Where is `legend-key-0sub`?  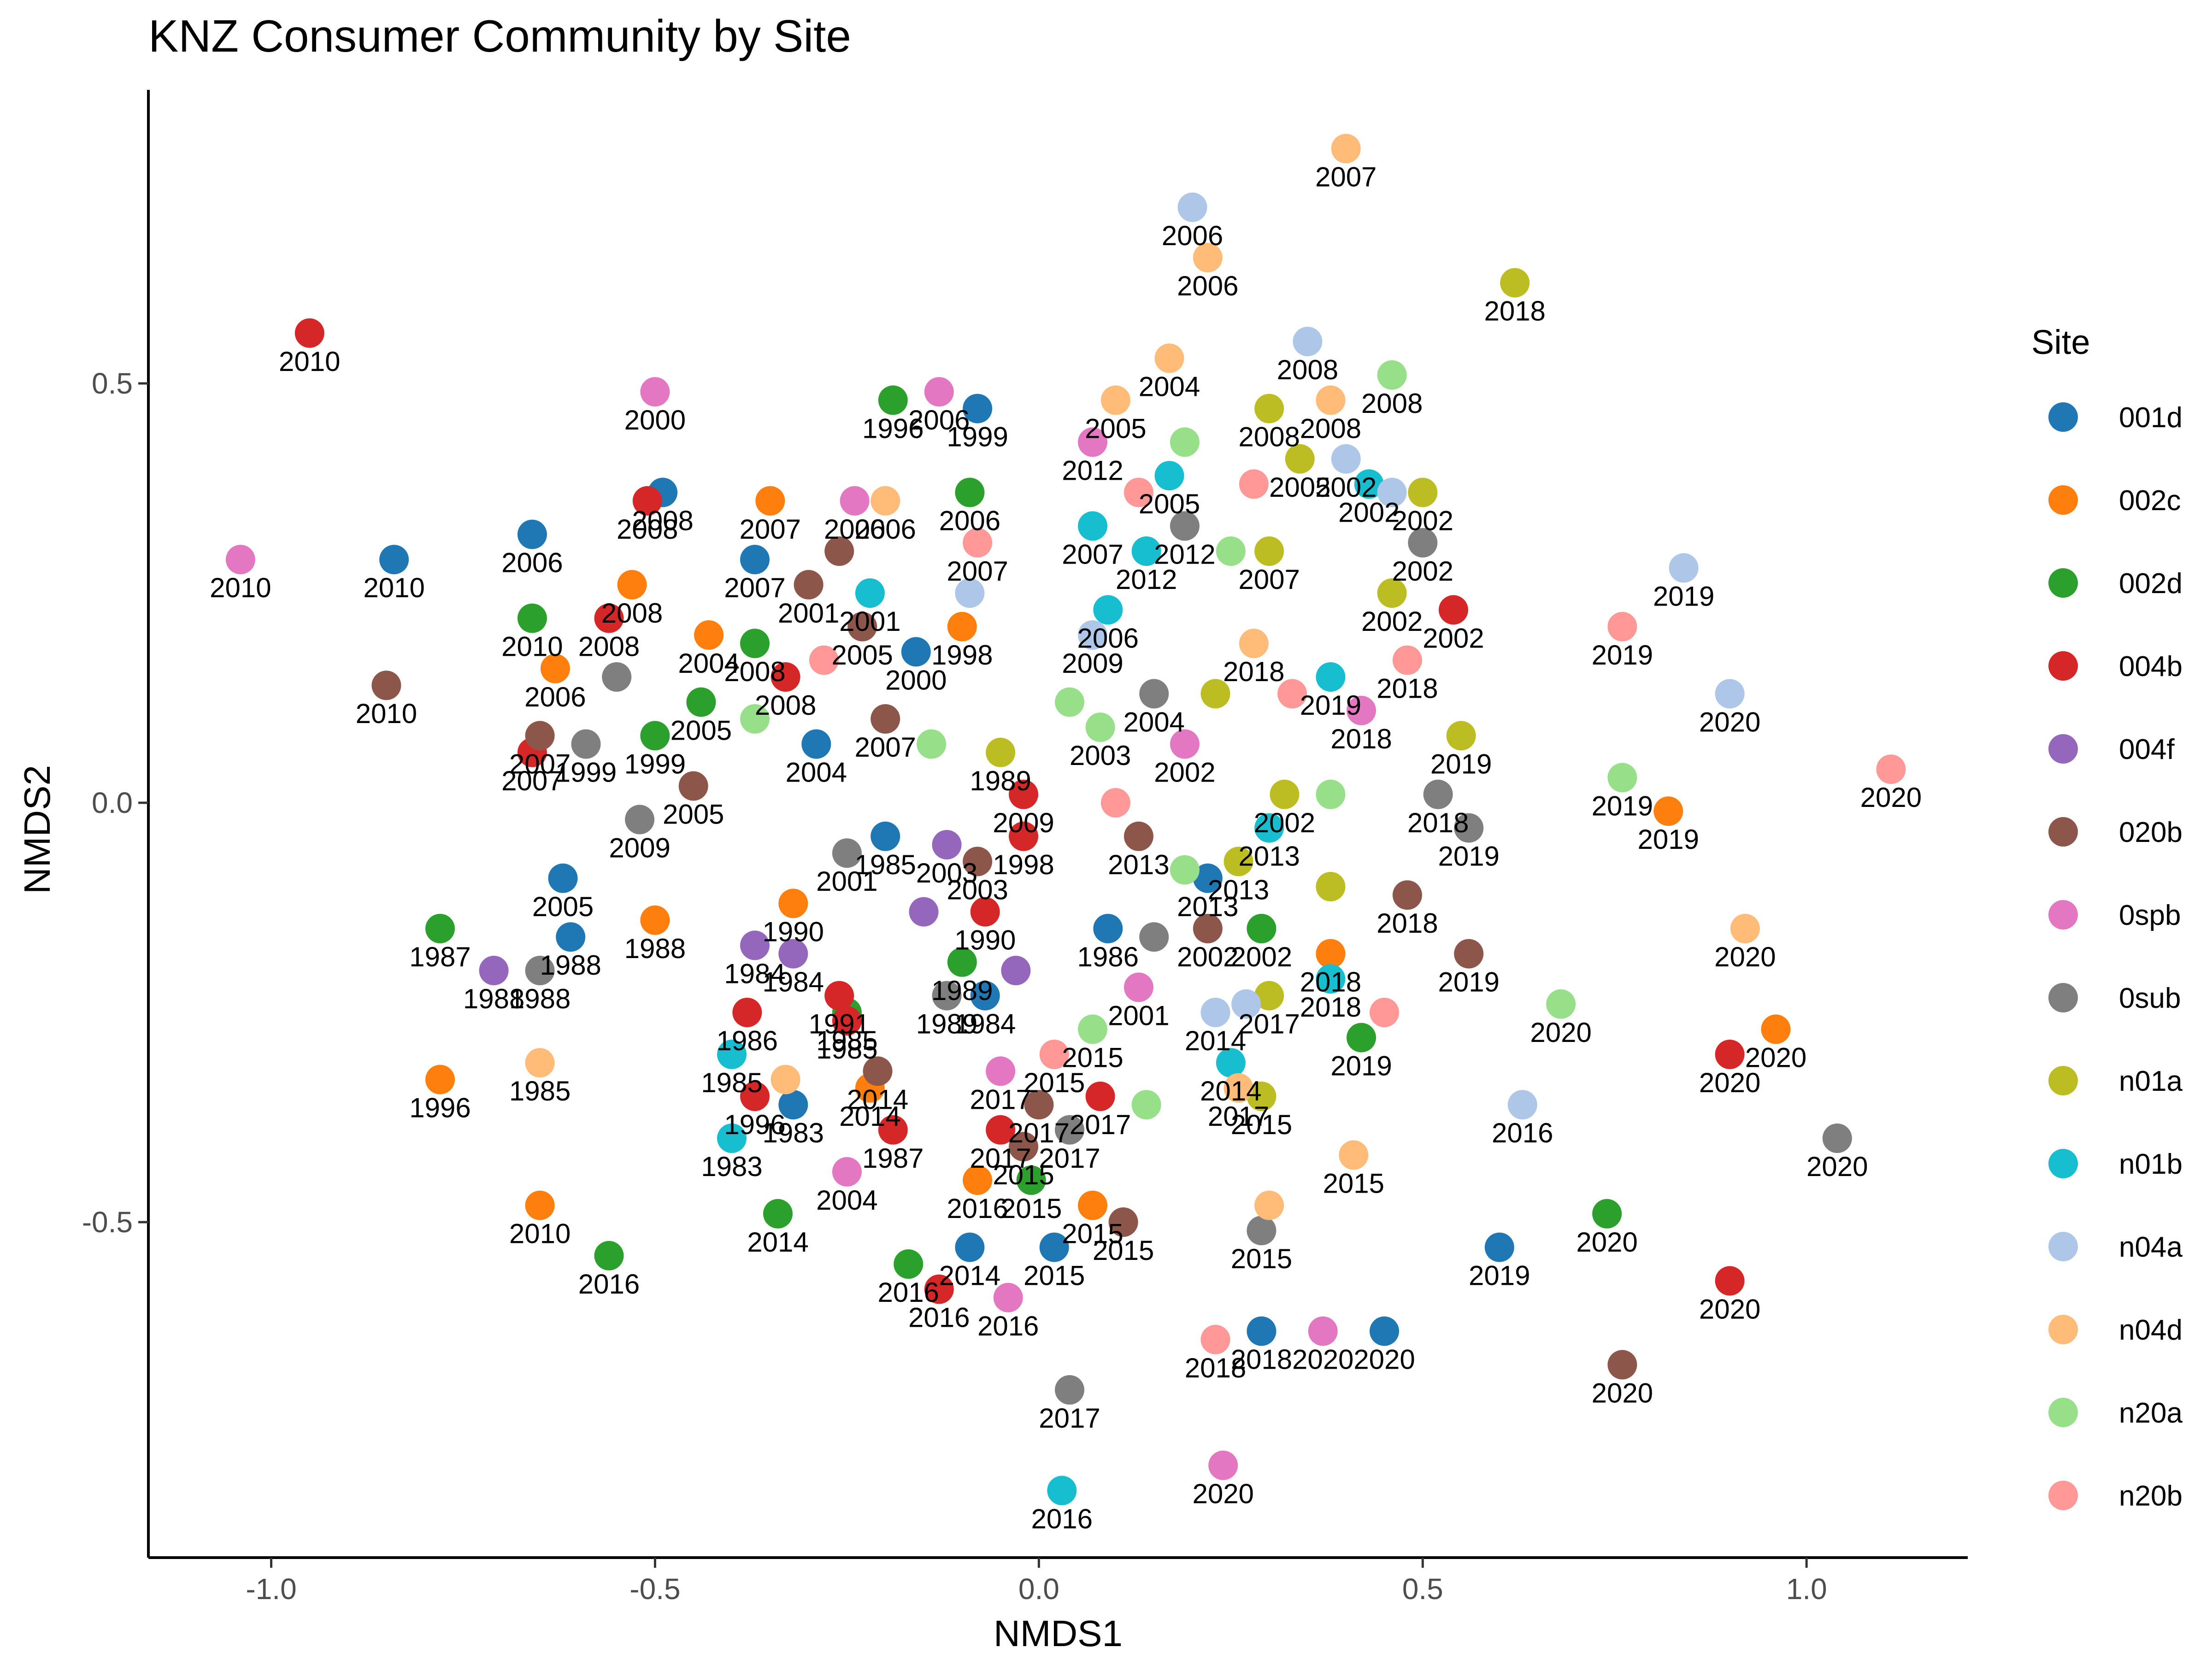
legend-key-0sub is located at coordinates (2063, 997).